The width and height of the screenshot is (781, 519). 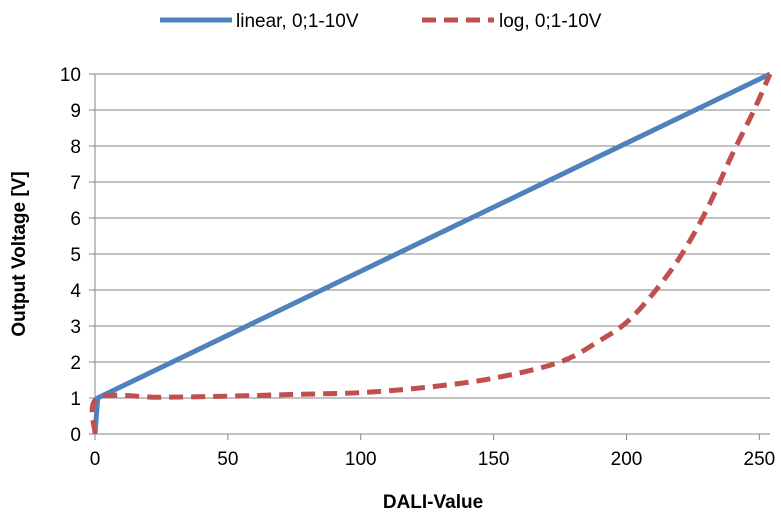 What do you see at coordinates (70, 75) in the screenshot?
I see `y-tick-label: 10` at bounding box center [70, 75].